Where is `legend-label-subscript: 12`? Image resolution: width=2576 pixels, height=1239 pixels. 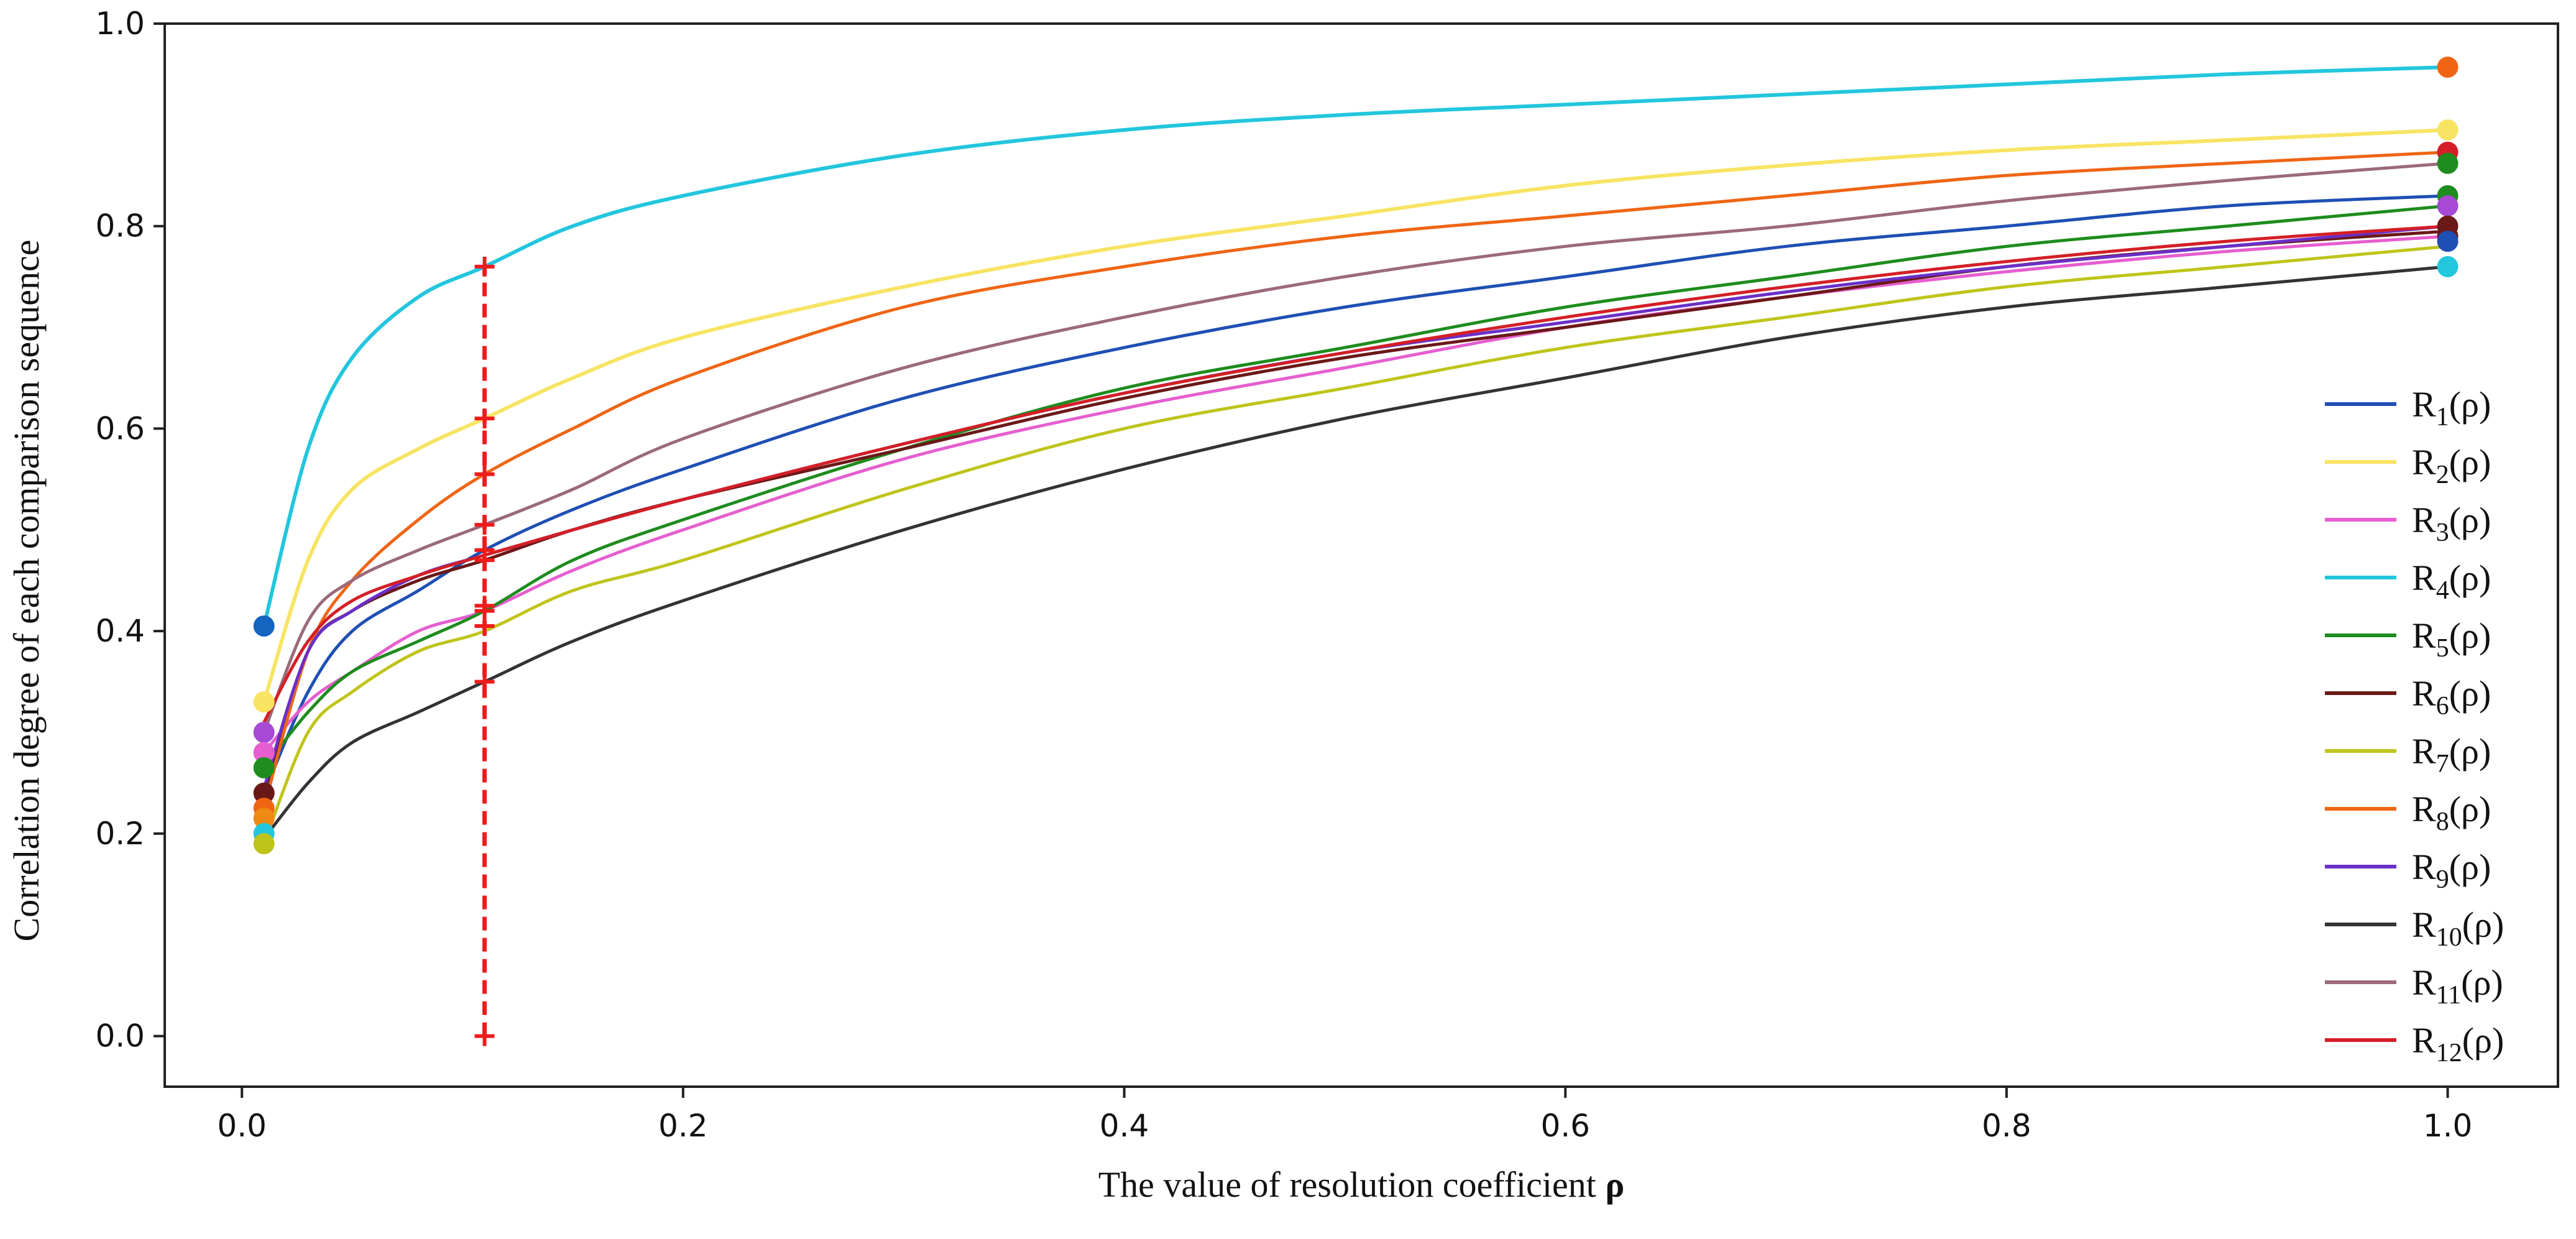 legend-label-subscript: 12 is located at coordinates (2449, 1053).